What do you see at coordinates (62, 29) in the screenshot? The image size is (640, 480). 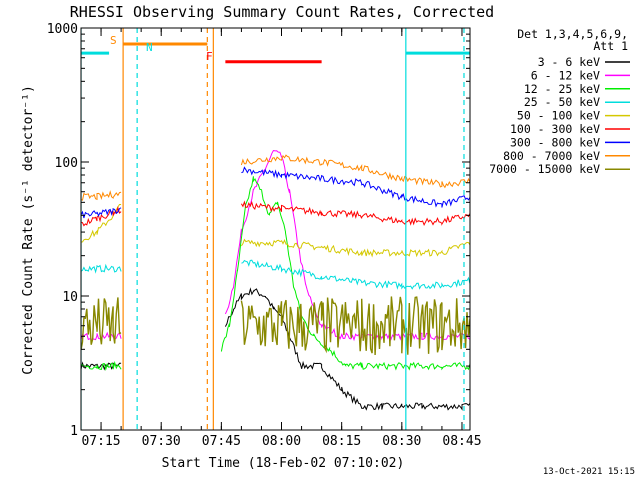 I see `y-tick-label: 1000` at bounding box center [62, 29].